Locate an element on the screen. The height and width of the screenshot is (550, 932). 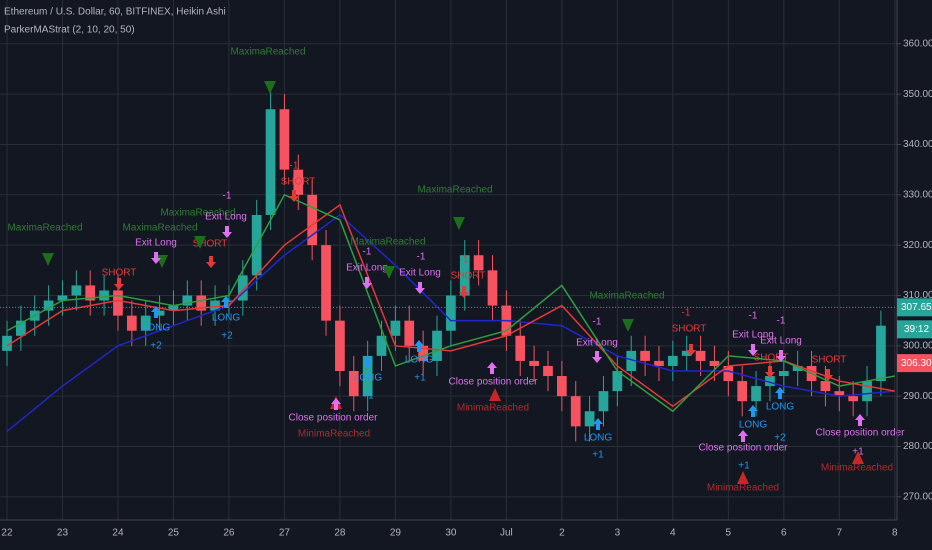
x-tick-label: 3 is located at coordinates (618, 533).